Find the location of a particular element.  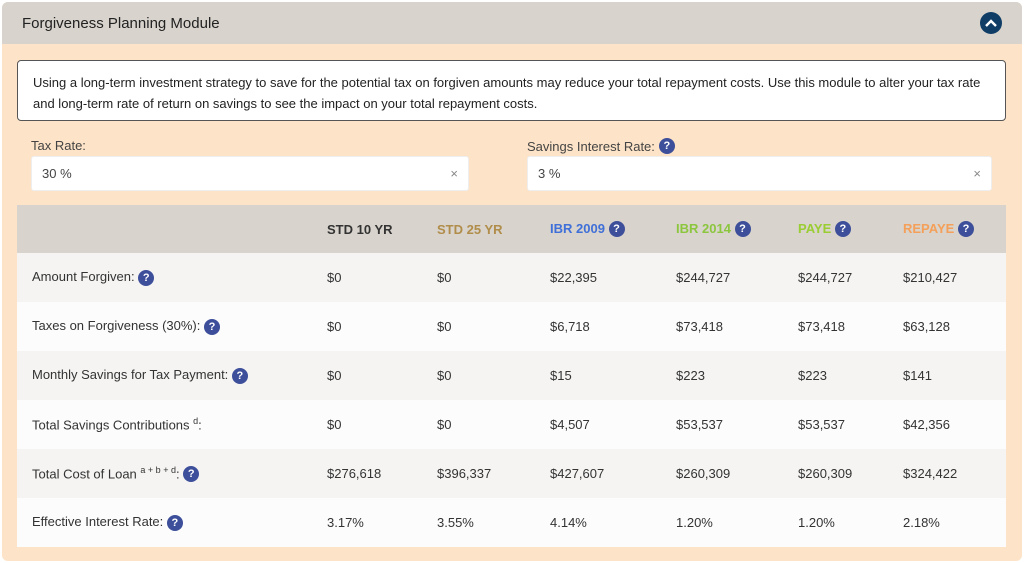

column-header: IBR 2014 ? is located at coordinates (737, 229).